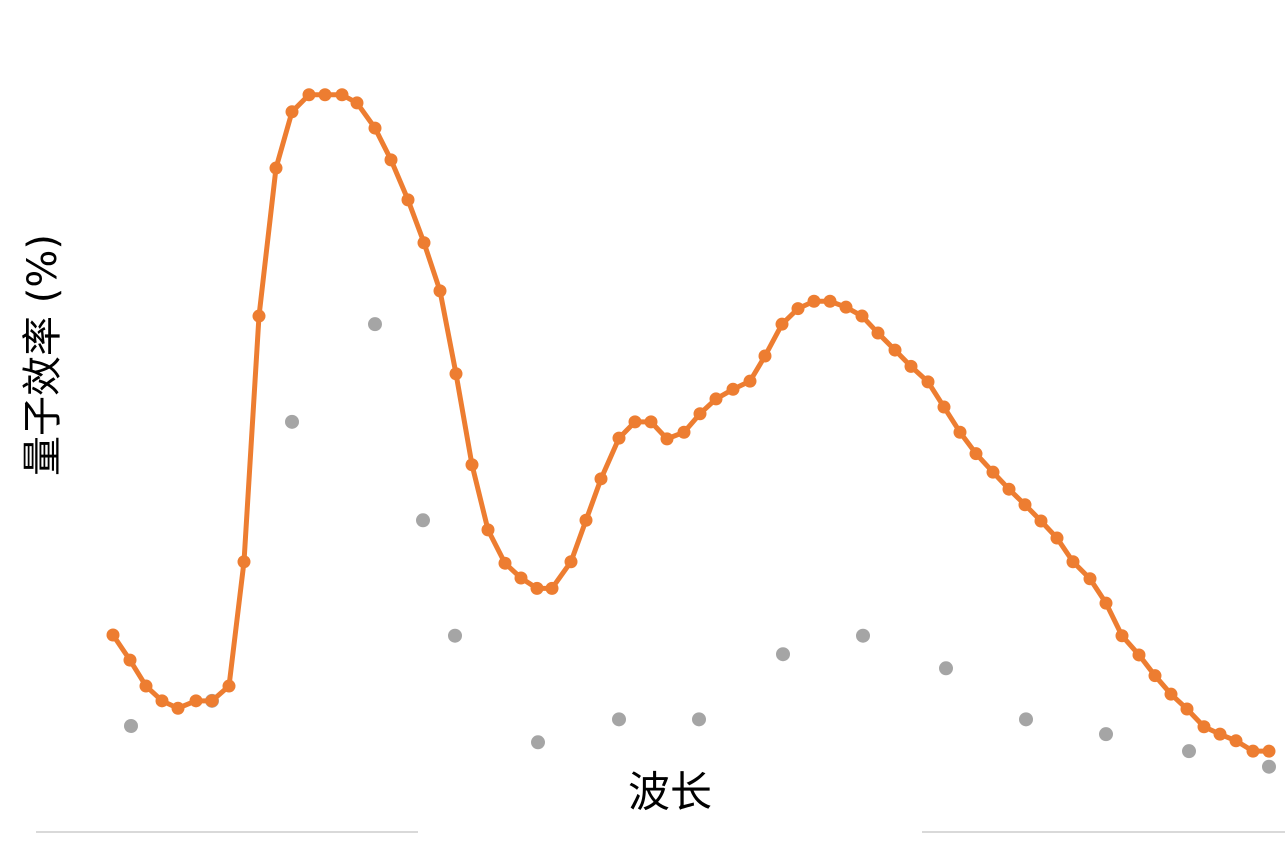  What do you see at coordinates (43, 355) in the screenshot?
I see `y-axis-label: 量子效率 (%)` at bounding box center [43, 355].